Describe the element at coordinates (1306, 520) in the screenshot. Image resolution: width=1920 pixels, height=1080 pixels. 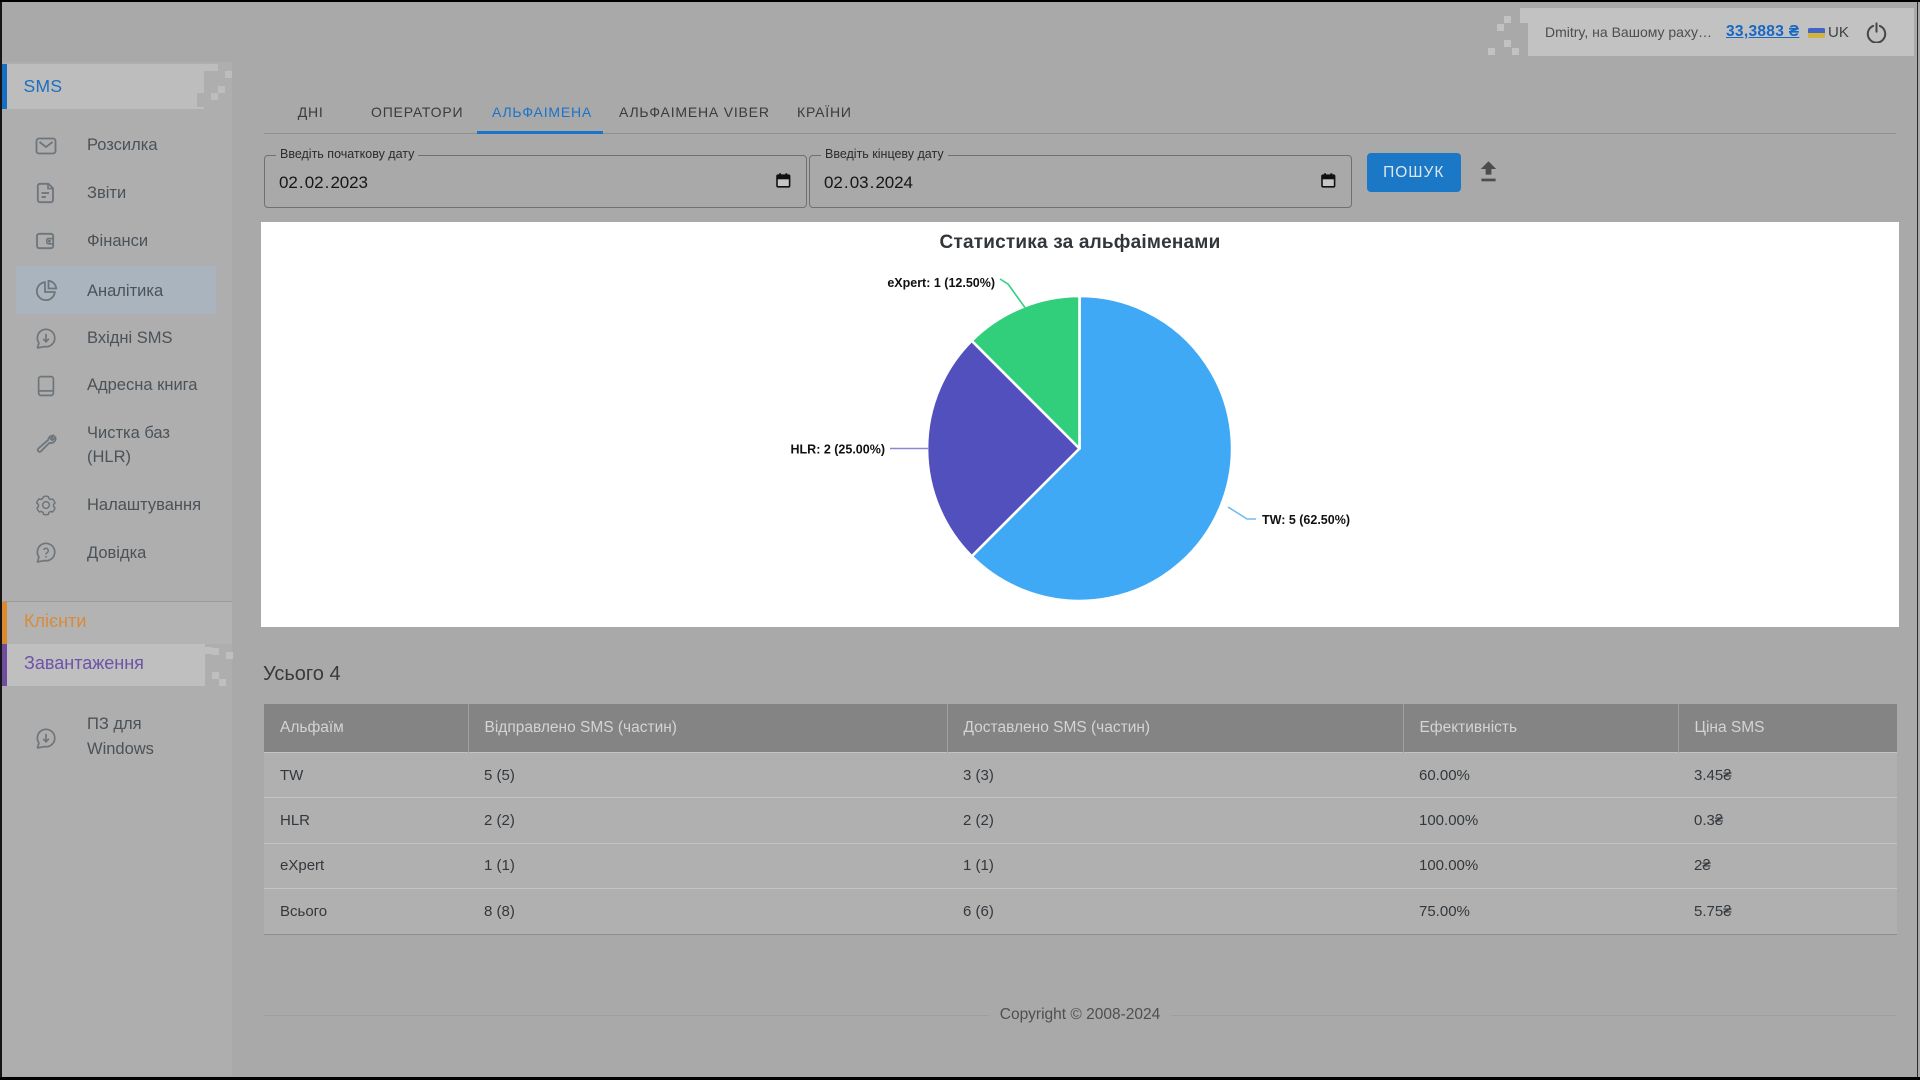
I see `svg-text: TW: 5 (62.50%)` at that location.